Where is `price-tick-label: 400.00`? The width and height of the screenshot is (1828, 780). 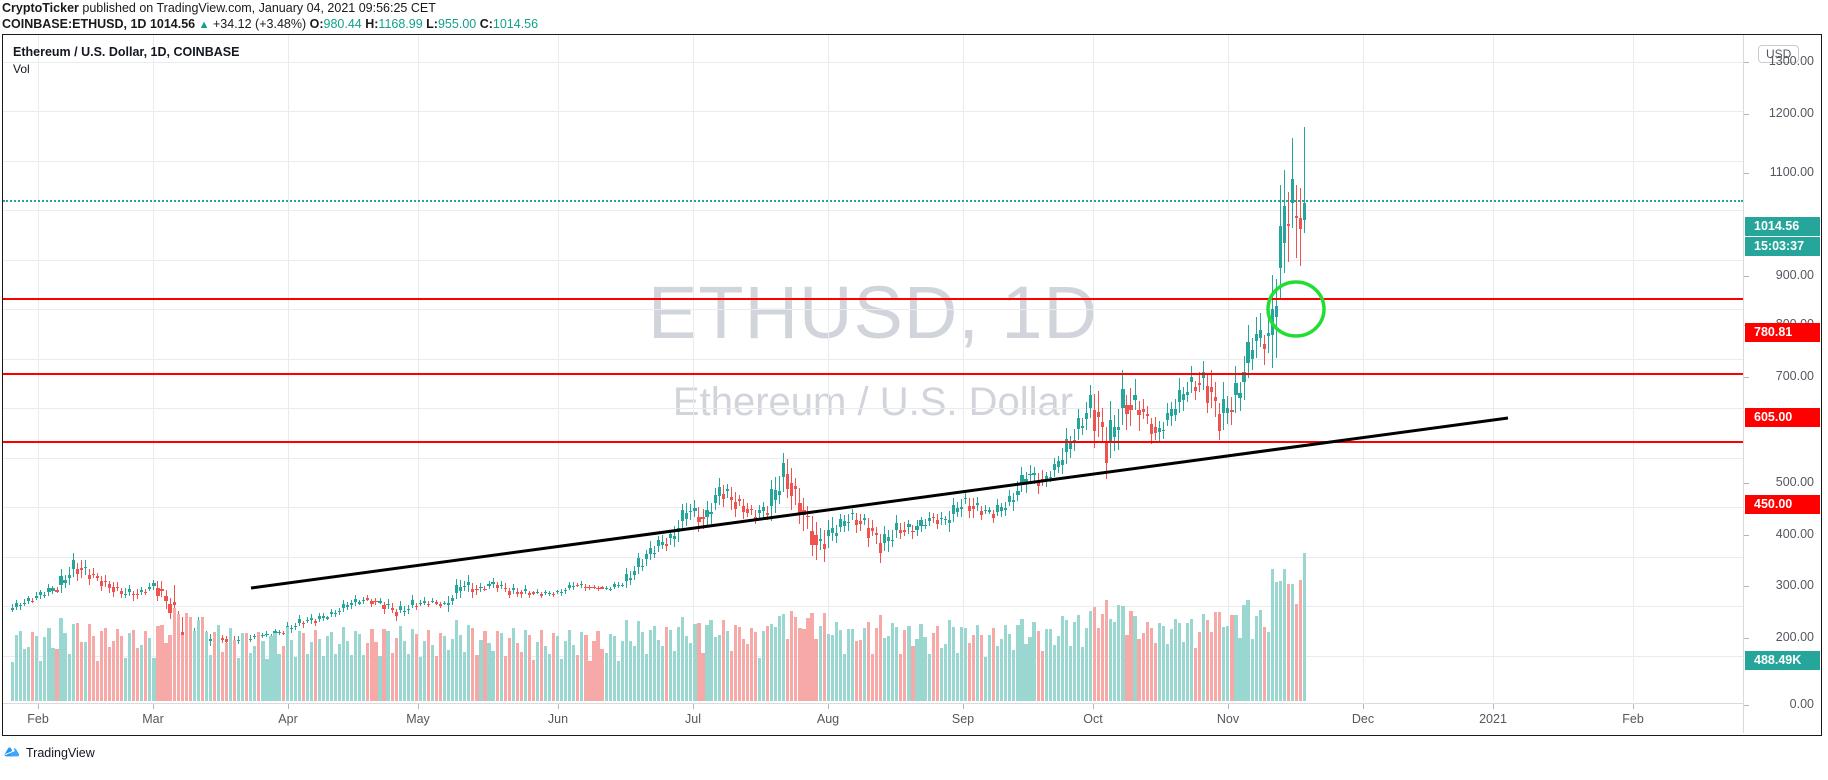
price-tick-label: 400.00 is located at coordinates (1794, 534).